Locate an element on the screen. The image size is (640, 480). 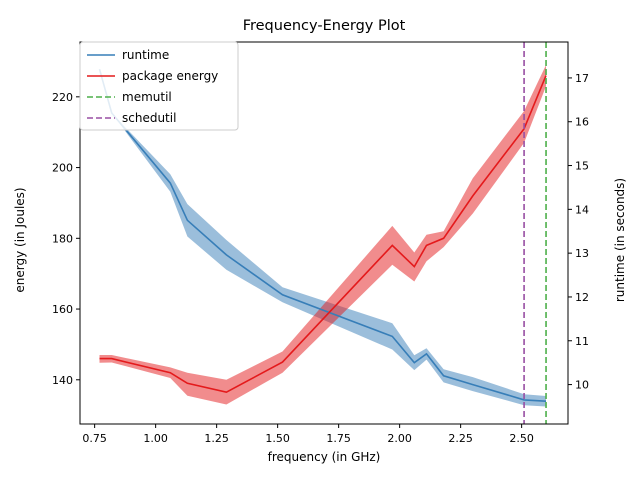
legend-schedutil-label: schedutil is located at coordinates (149, 118).